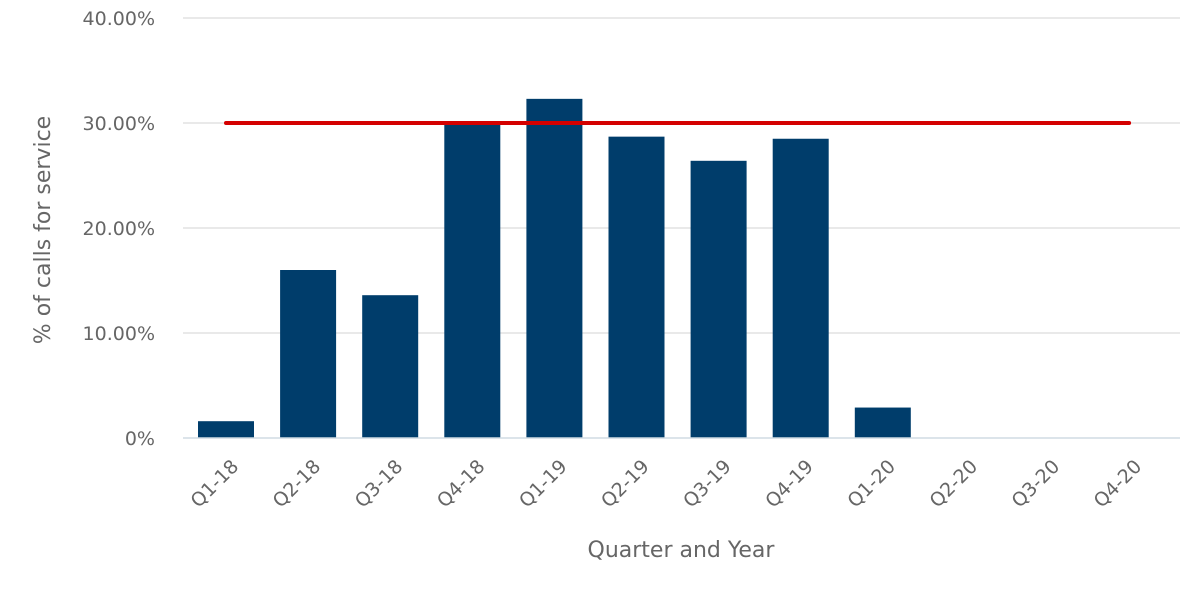 This screenshot has width=1200, height=600. Describe the element at coordinates (871, 484) in the screenshot. I see `x-tick-label: Q1-20` at that location.